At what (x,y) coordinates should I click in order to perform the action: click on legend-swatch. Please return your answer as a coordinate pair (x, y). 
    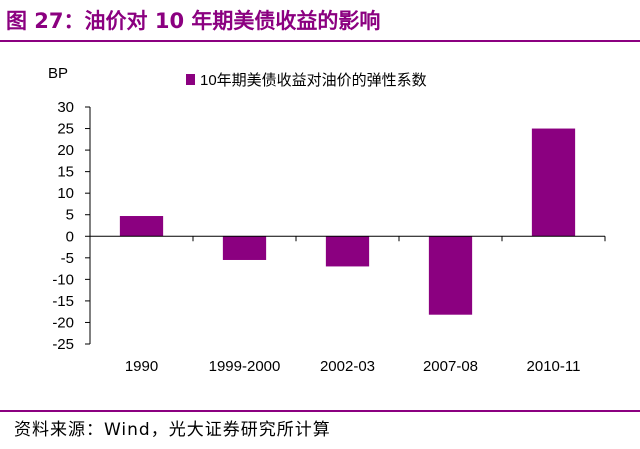
    Looking at the image, I should click on (190, 79).